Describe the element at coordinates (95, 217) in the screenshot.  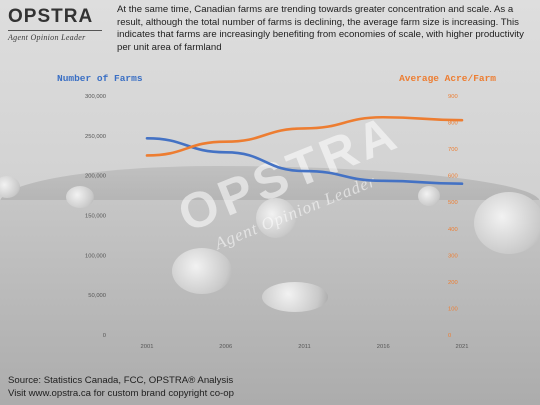
I see `left-axis-tick-label: 150,000` at that location.